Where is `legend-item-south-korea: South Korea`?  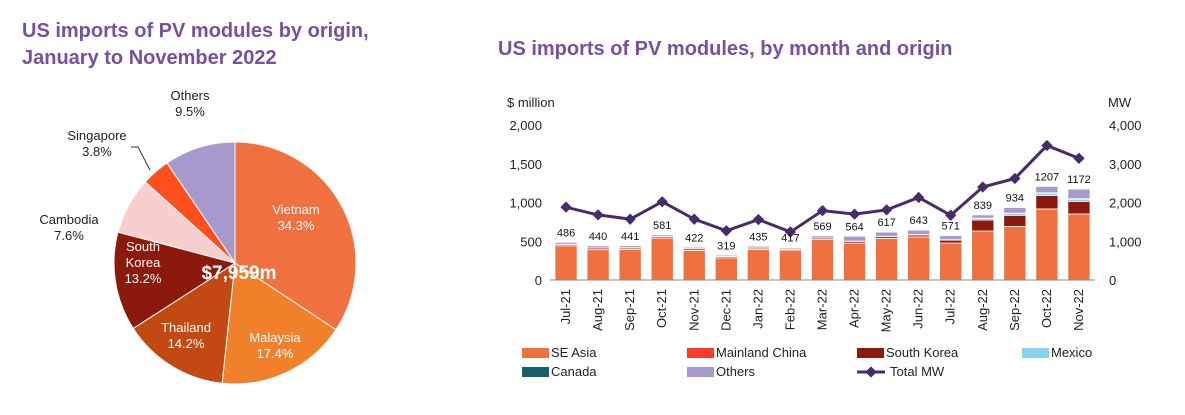 legend-item-south-korea: South Korea is located at coordinates (908, 352).